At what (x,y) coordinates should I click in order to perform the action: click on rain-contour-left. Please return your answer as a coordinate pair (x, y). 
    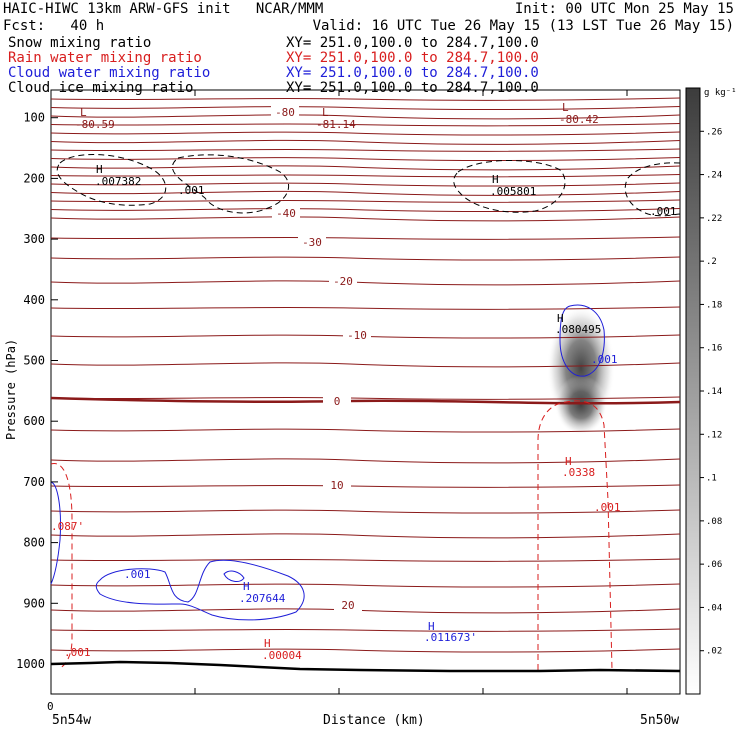
    Looking at the image, I should click on (61, 566).